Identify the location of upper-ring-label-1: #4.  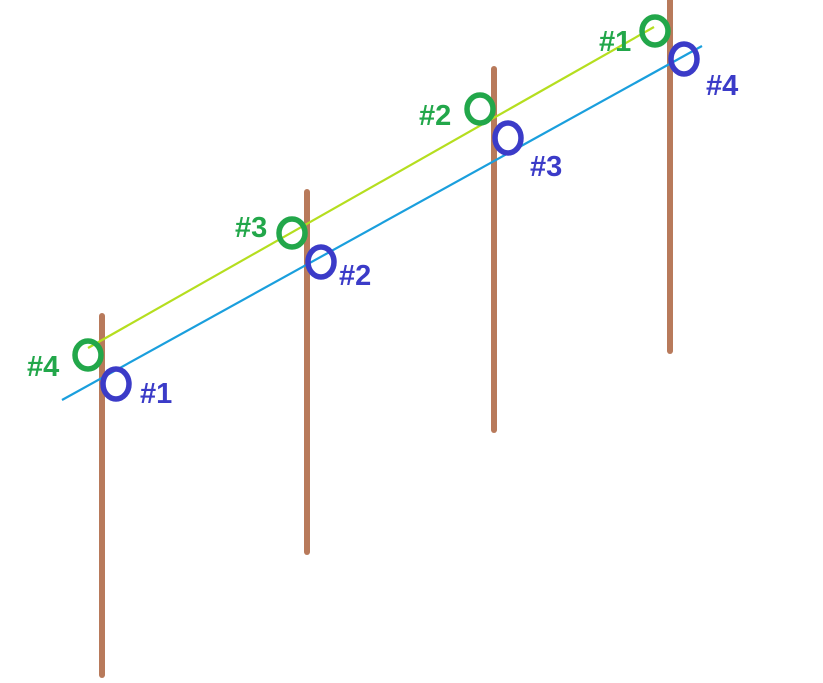
(43, 367).